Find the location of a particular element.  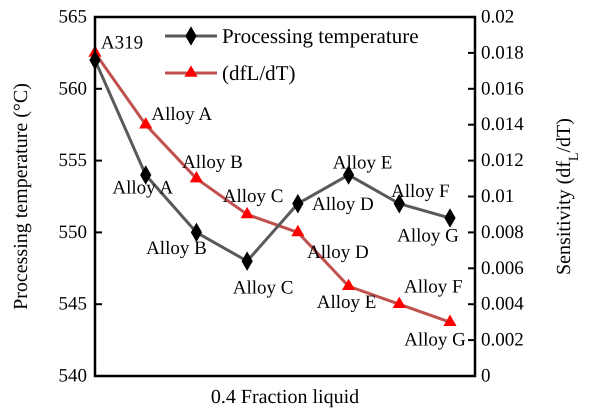

y-tick-label: 555 is located at coordinates (72, 161).